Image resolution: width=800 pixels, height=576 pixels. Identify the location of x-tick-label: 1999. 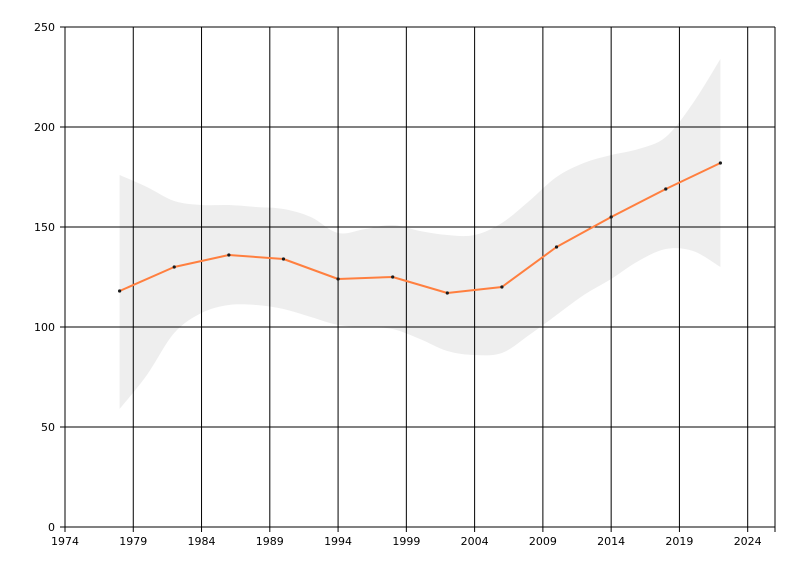
(406, 541).